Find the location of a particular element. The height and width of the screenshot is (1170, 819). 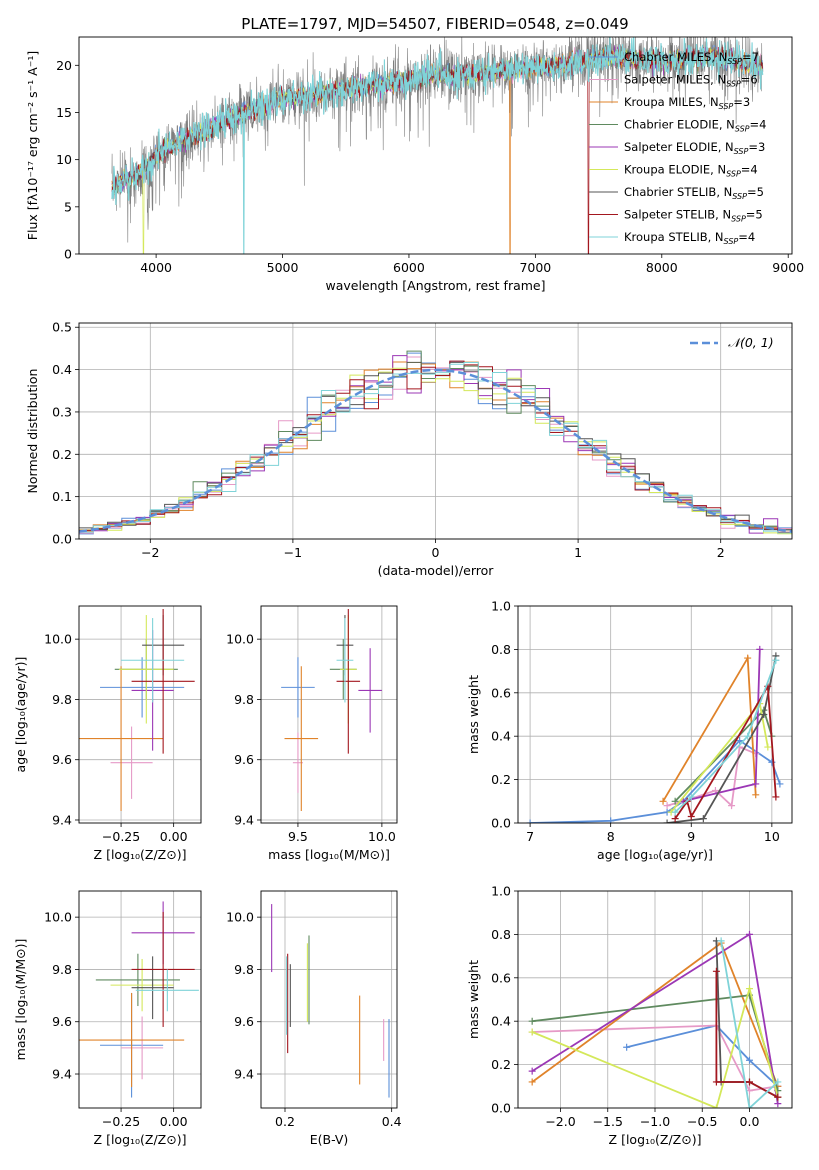

age_weight-ylabel: mass weight is located at coordinates (473, 714).